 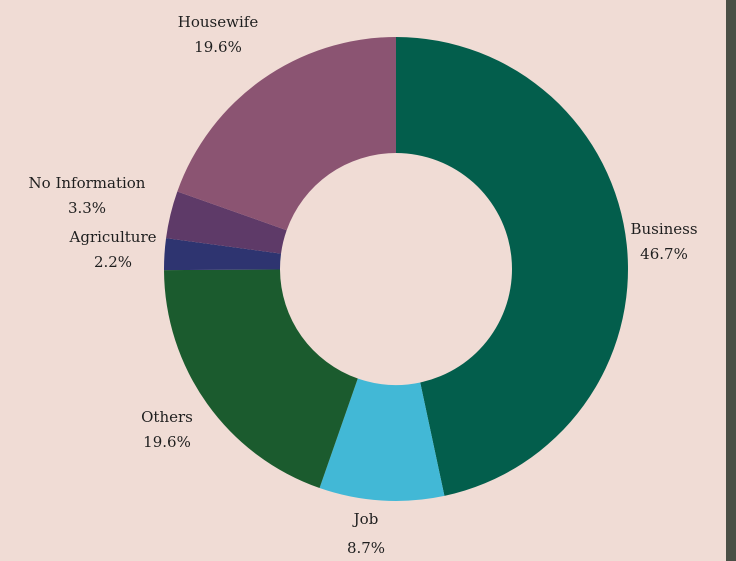 What do you see at coordinates (113, 262) in the screenshot?
I see `slice-value-label: 2.2%` at bounding box center [113, 262].